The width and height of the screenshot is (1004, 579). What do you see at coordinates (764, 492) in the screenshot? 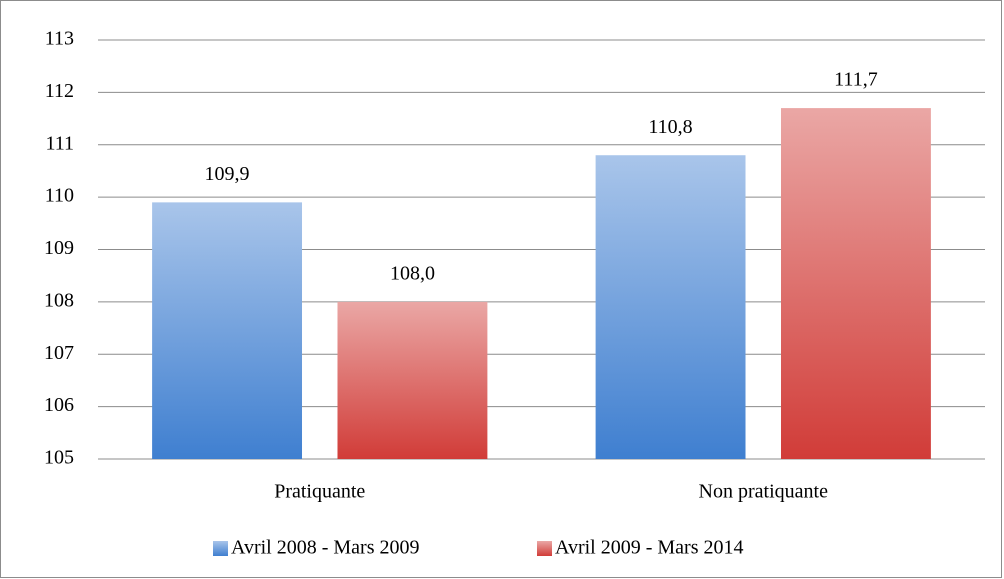
I see `x-tick-label: Non pratiquante` at bounding box center [764, 492].